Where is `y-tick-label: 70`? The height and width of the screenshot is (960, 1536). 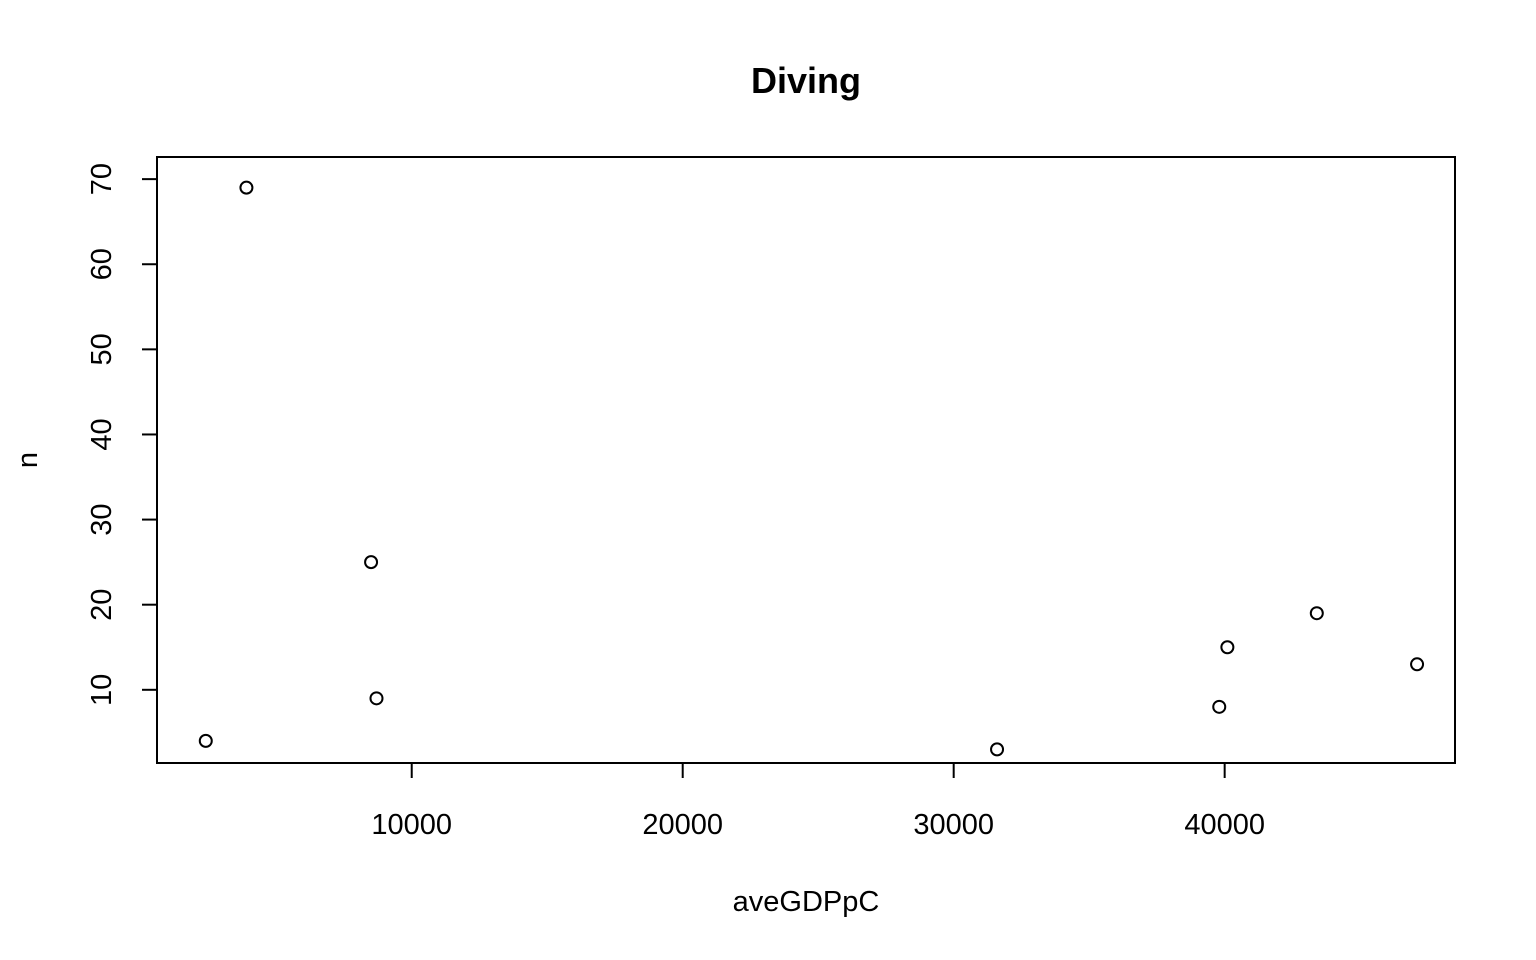 y-tick-label: 70 is located at coordinates (102, 179).